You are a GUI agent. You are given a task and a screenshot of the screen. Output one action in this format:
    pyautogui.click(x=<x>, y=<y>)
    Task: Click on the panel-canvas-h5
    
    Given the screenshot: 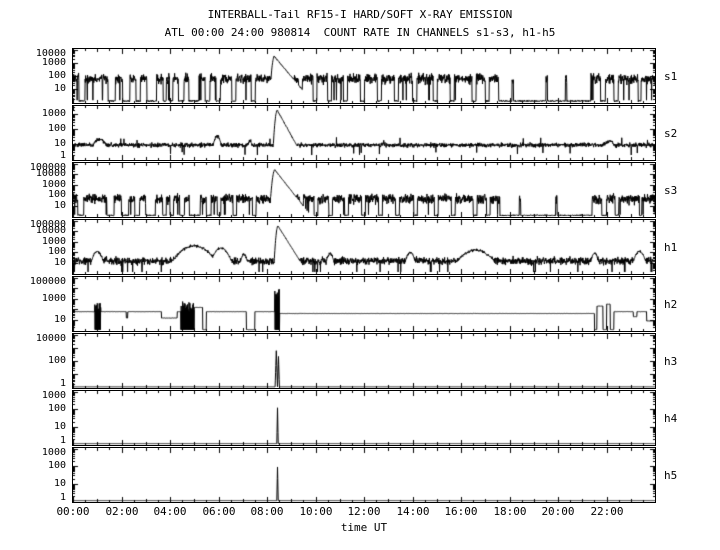 What is the action you would take?
    pyautogui.click(x=364, y=475)
    